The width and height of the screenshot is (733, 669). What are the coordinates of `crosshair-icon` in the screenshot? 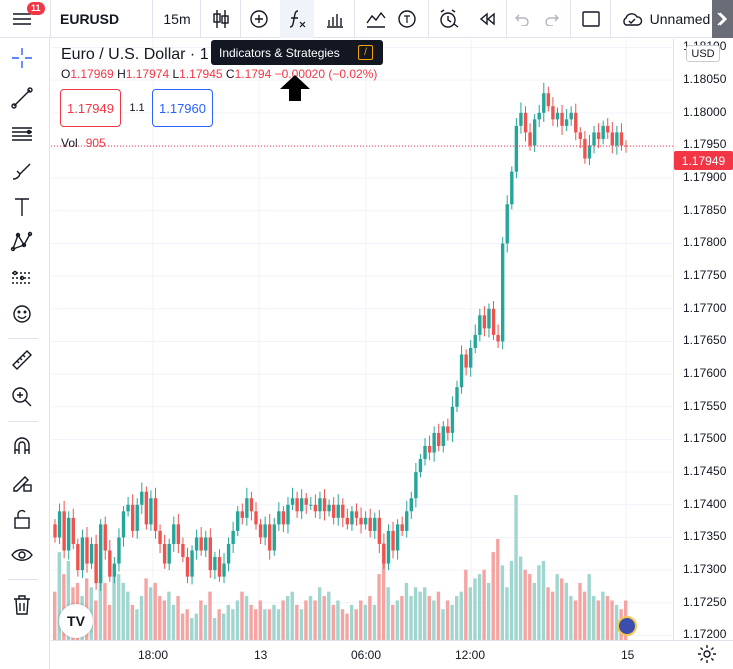 It's located at (22, 58).